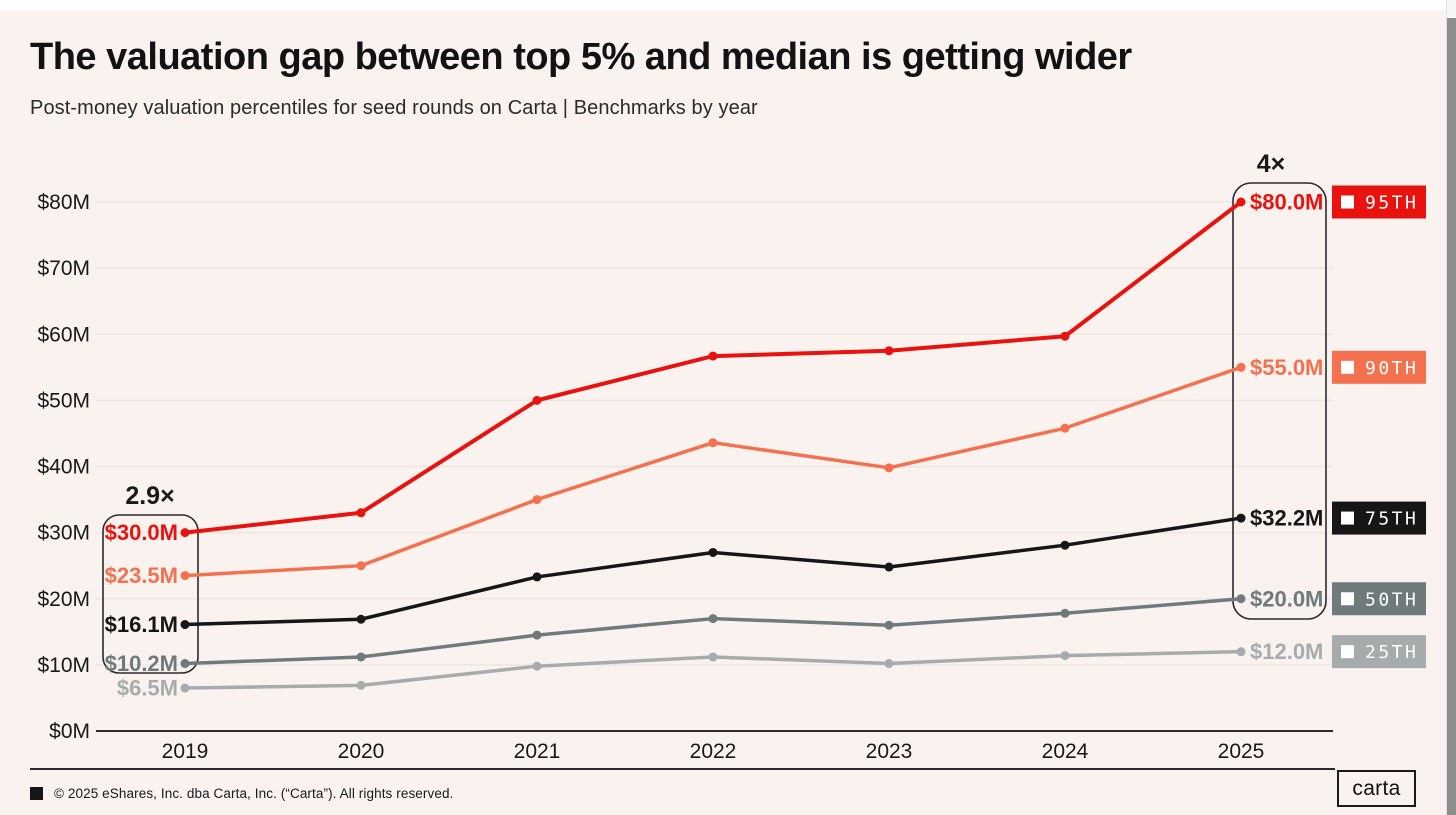 The image size is (1456, 815). What do you see at coordinates (1065, 336) in the screenshot?
I see `data-point-95th-2024` at bounding box center [1065, 336].